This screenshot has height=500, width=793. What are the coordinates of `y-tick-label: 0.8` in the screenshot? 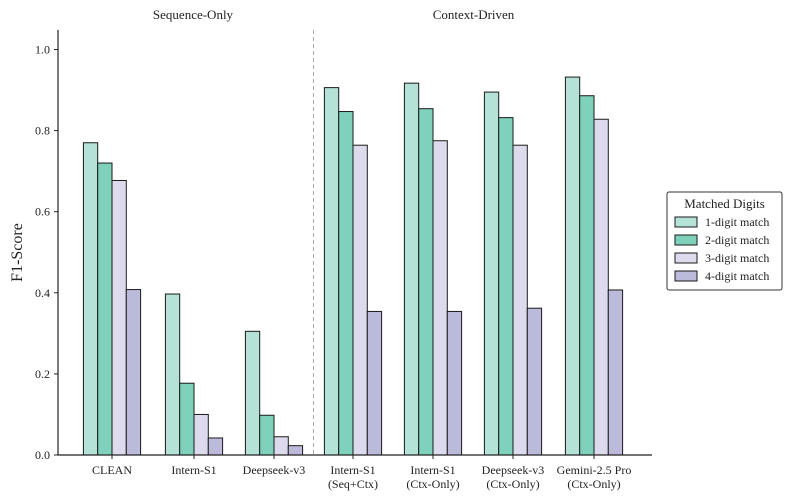 It's located at (42, 131).